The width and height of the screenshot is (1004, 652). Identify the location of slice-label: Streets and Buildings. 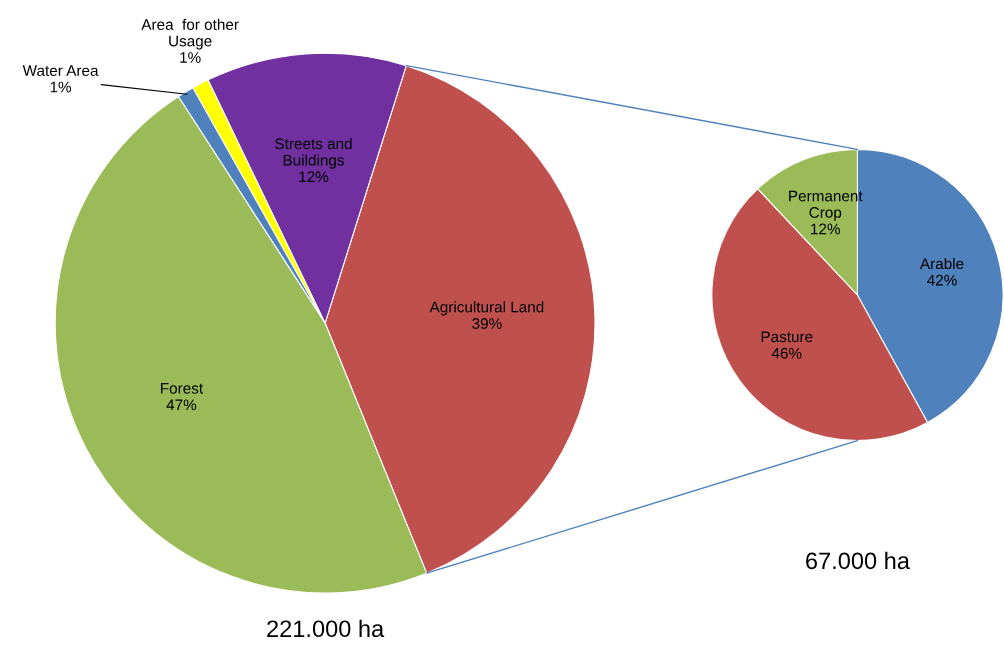
(313, 153).